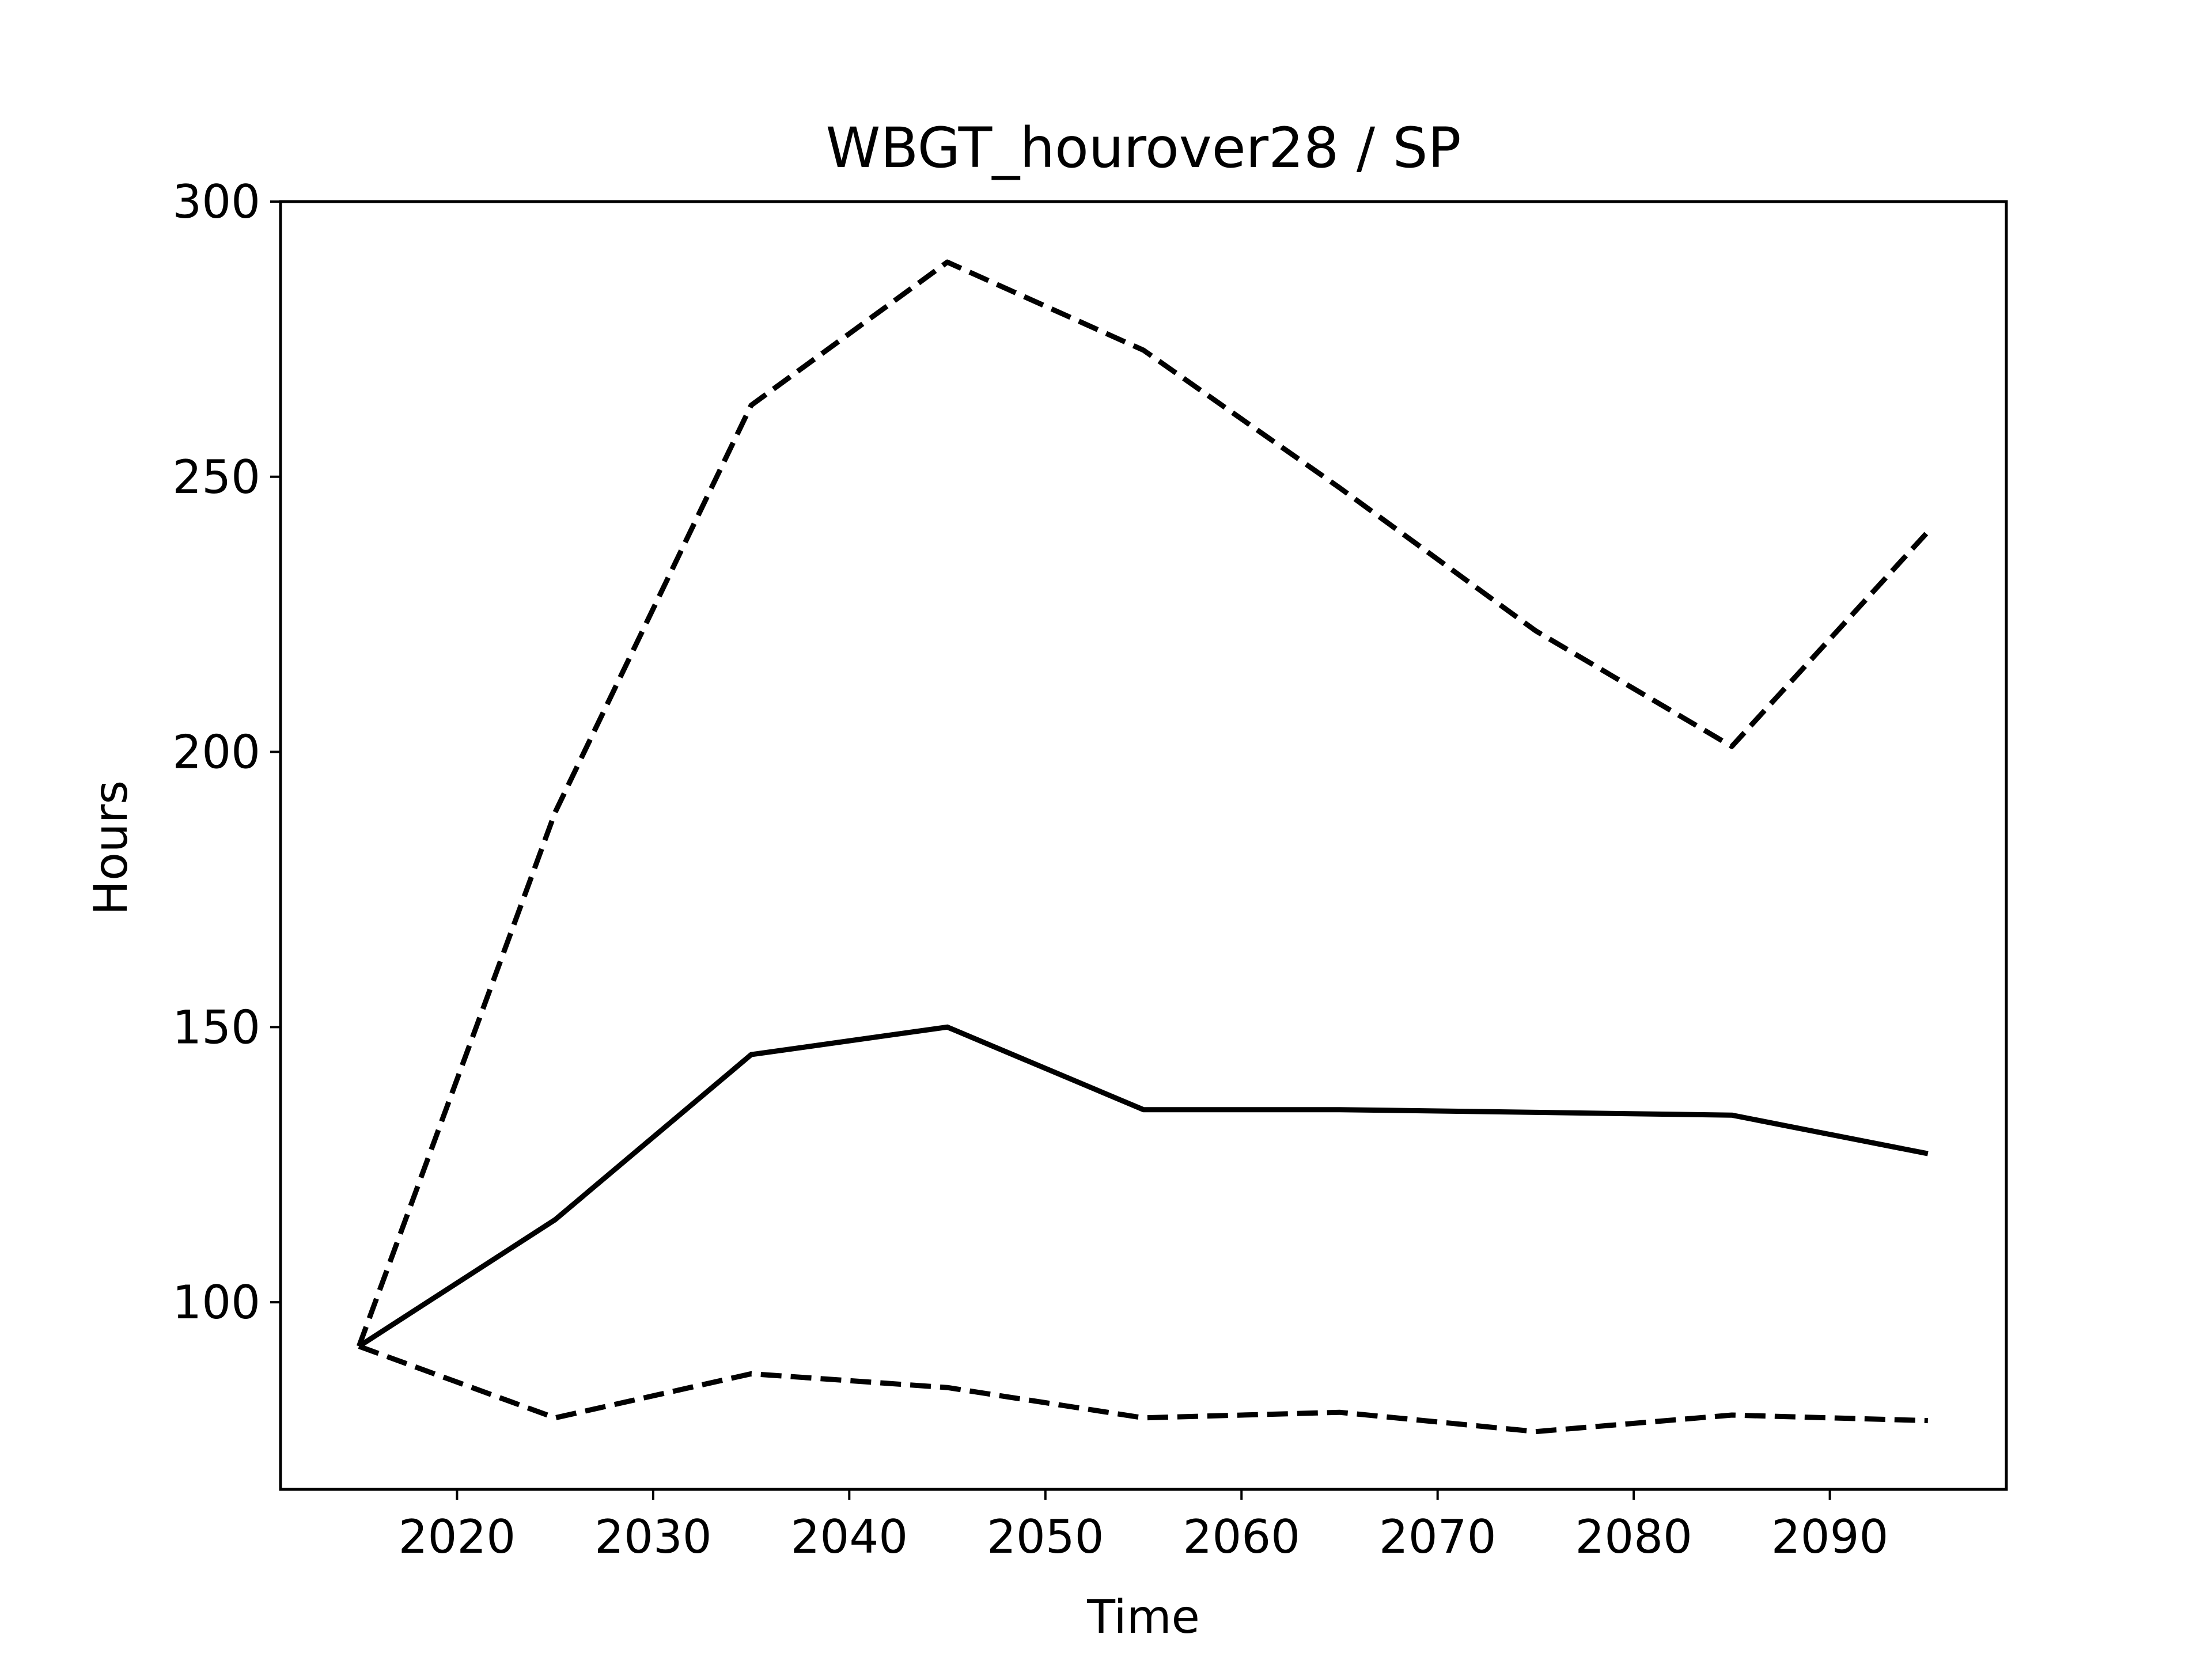 The image size is (2212, 1661). I want to click on x-axis-label: Time, so click(1143, 1617).